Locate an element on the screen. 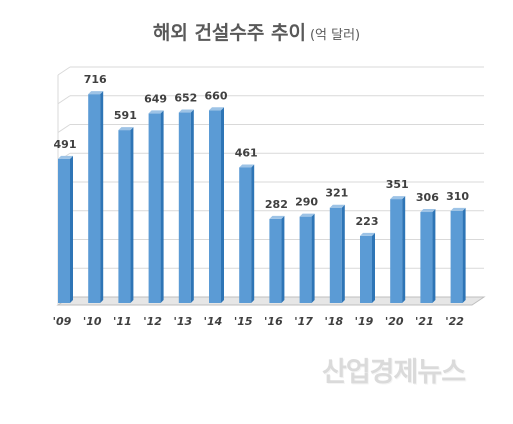 This screenshot has height=424, width=513. data-label: 321 is located at coordinates (336, 193).